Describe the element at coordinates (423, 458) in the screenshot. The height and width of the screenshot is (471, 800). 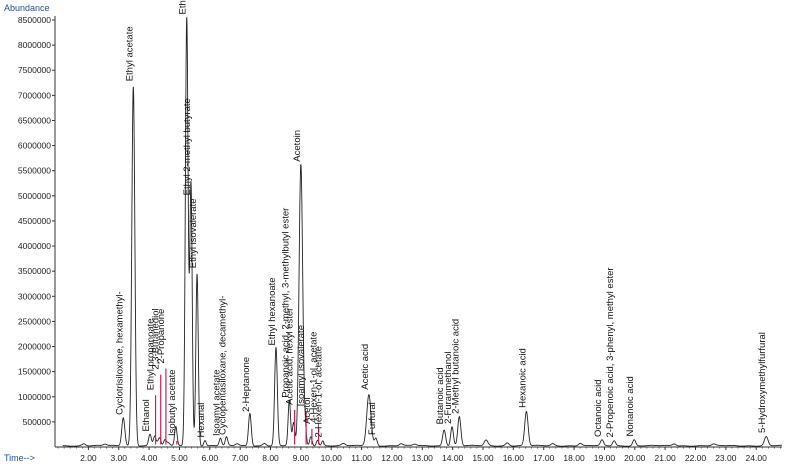
I see `x-tick-label: 13.00` at that location.